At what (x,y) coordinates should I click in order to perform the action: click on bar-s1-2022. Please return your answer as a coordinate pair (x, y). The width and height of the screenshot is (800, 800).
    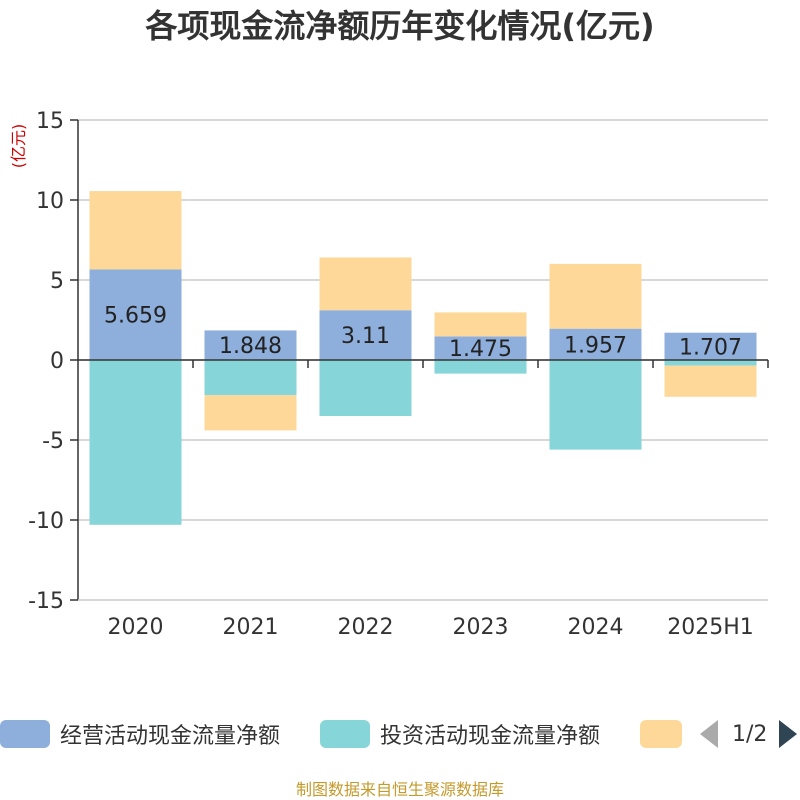
    Looking at the image, I should click on (365, 388).